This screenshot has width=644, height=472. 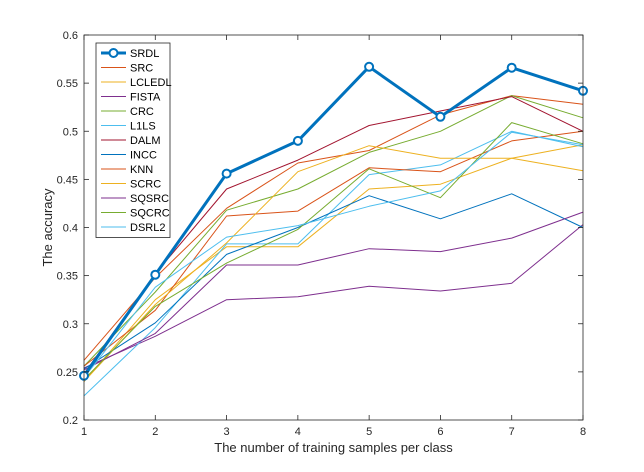 What do you see at coordinates (129, 156) in the screenshot?
I see `legend-item-incc: INCC` at bounding box center [129, 156].